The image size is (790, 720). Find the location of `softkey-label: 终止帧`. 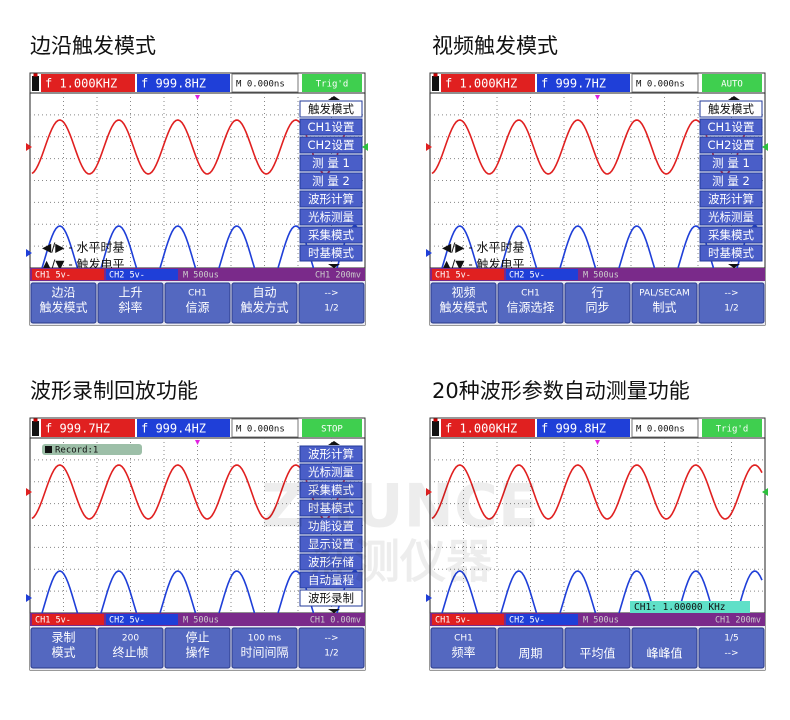

softkey-label: 终止帧 is located at coordinates (130, 652).